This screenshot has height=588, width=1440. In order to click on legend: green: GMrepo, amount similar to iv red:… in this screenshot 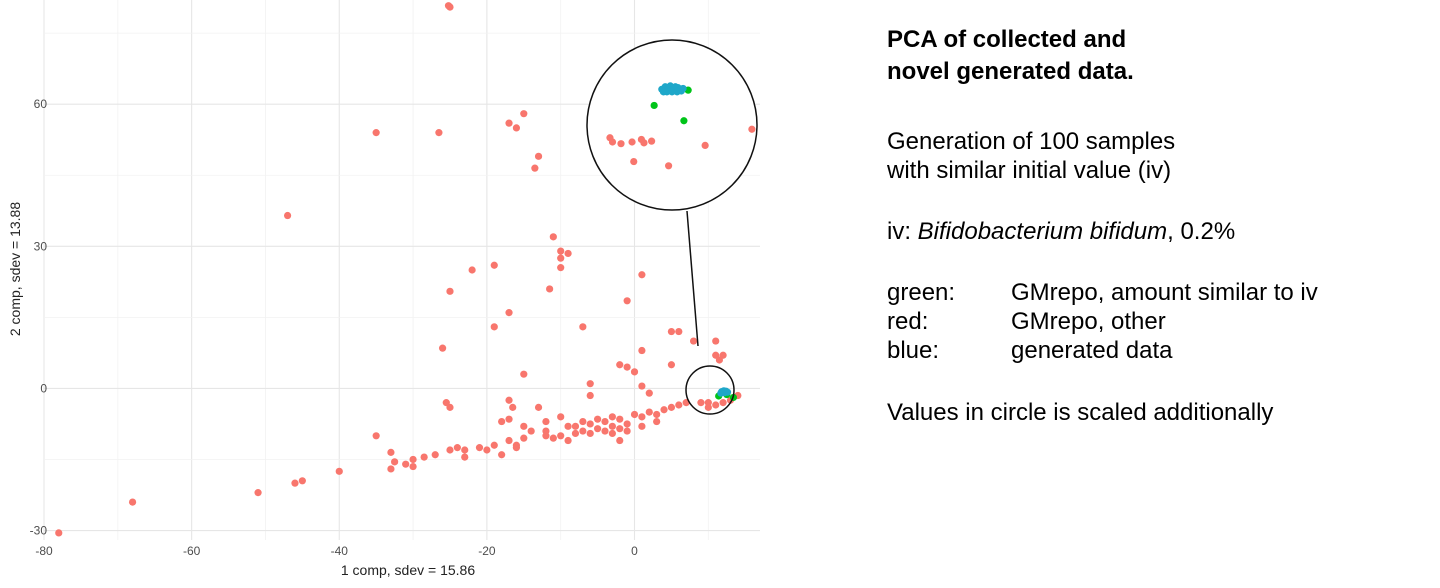, I will do `click(1157, 321)`.